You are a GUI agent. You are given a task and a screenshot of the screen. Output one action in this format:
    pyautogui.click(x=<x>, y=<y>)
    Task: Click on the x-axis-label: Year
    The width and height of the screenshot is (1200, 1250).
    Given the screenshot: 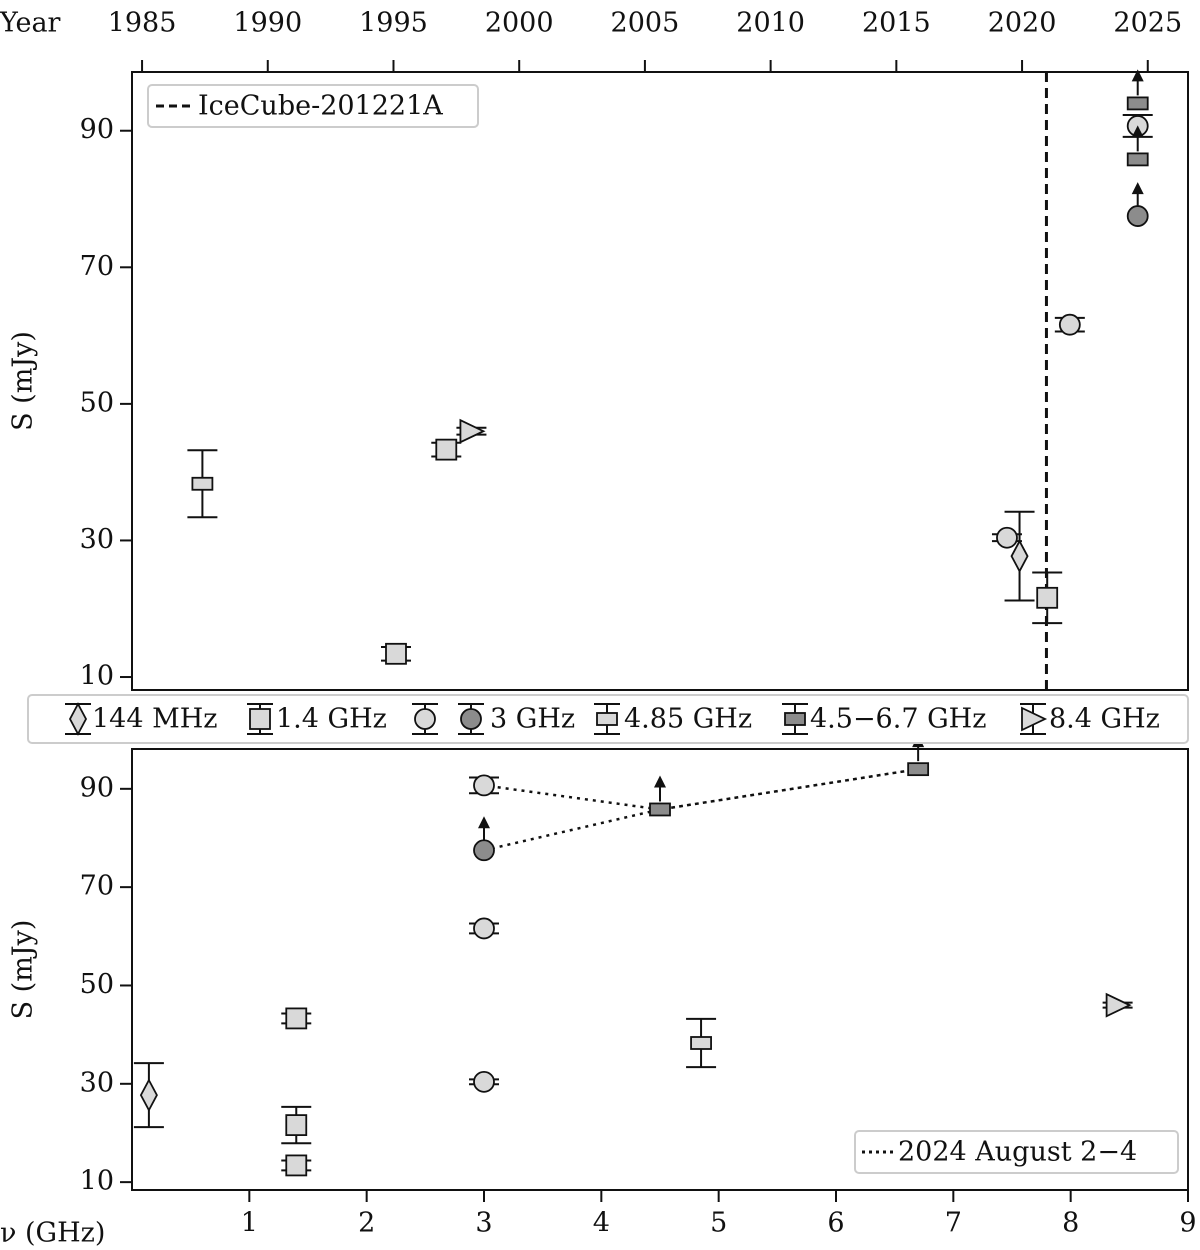 What is the action you would take?
    pyautogui.click(x=30, y=23)
    